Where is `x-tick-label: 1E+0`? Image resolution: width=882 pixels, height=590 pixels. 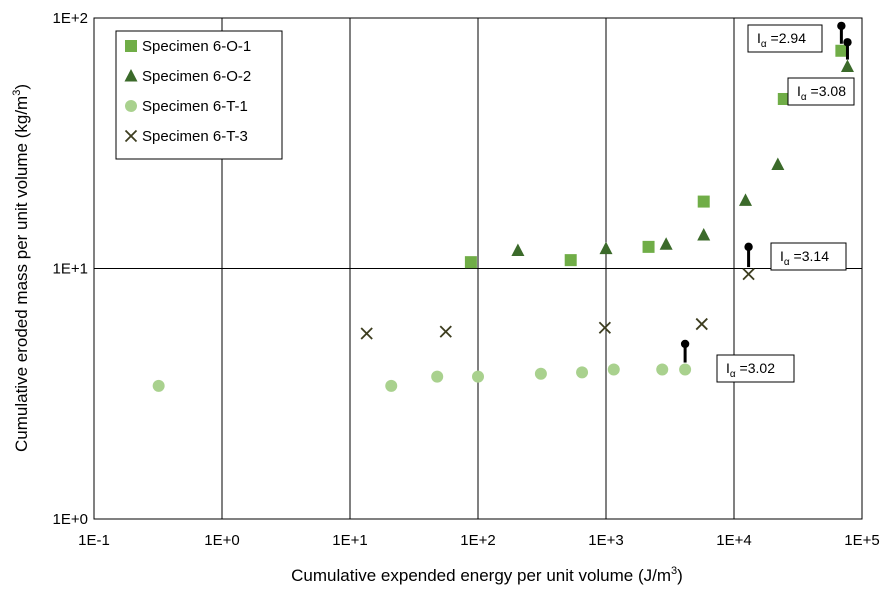 x-tick-label: 1E+0 is located at coordinates (221, 540).